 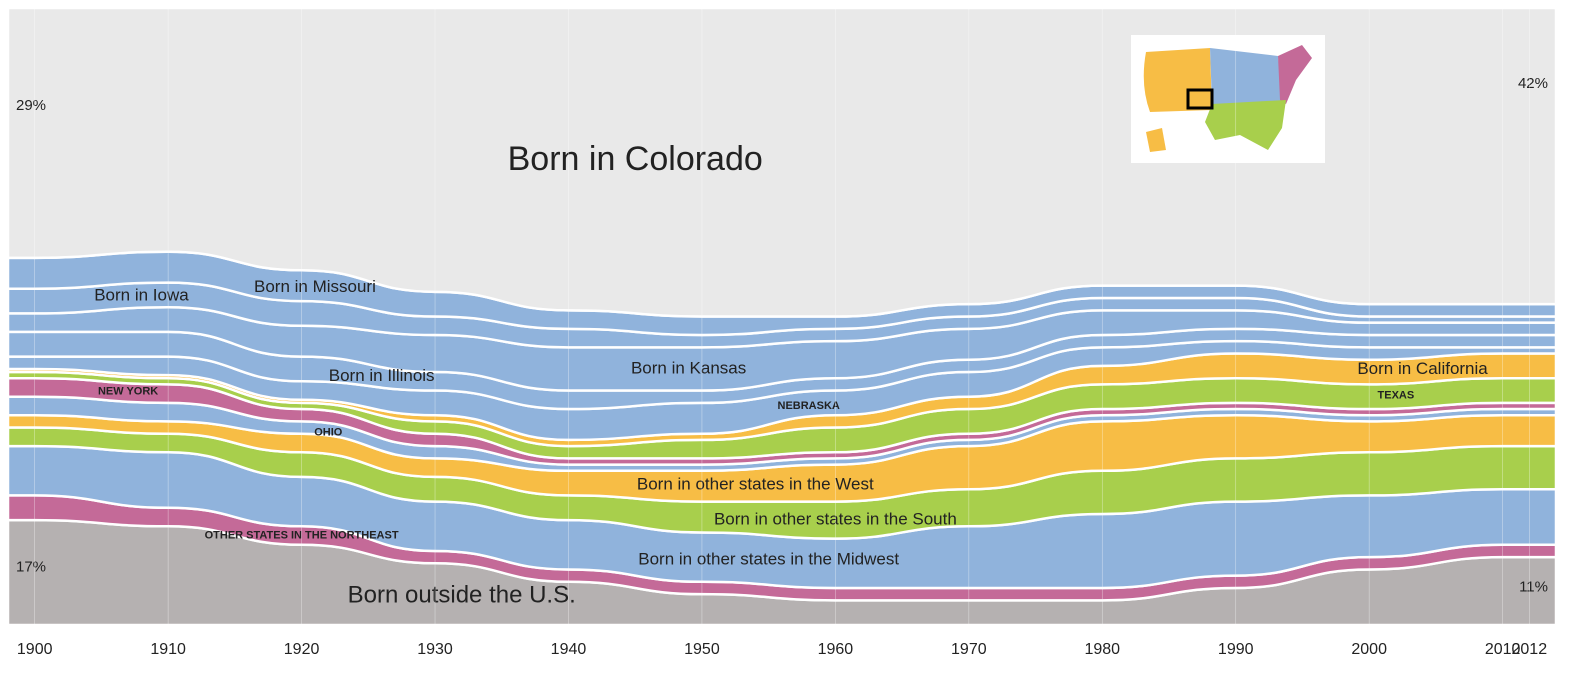 What do you see at coordinates (702, 649) in the screenshot?
I see `x-tick-label: 1950` at bounding box center [702, 649].